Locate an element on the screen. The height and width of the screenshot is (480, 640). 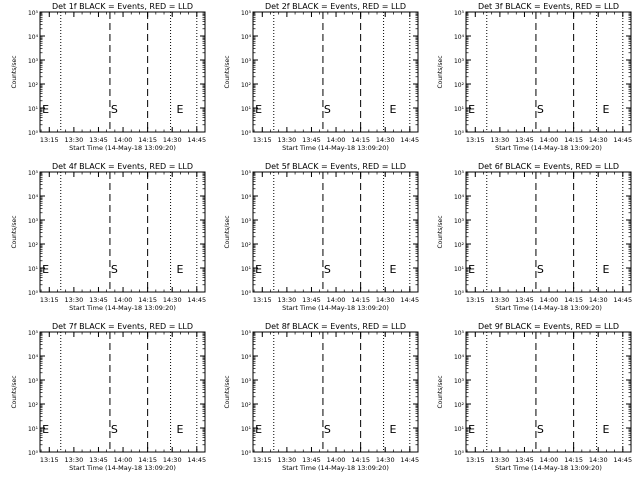
chart-title: Det 6f BLACK = Events, RED = LLD is located at coordinates (548, 166).